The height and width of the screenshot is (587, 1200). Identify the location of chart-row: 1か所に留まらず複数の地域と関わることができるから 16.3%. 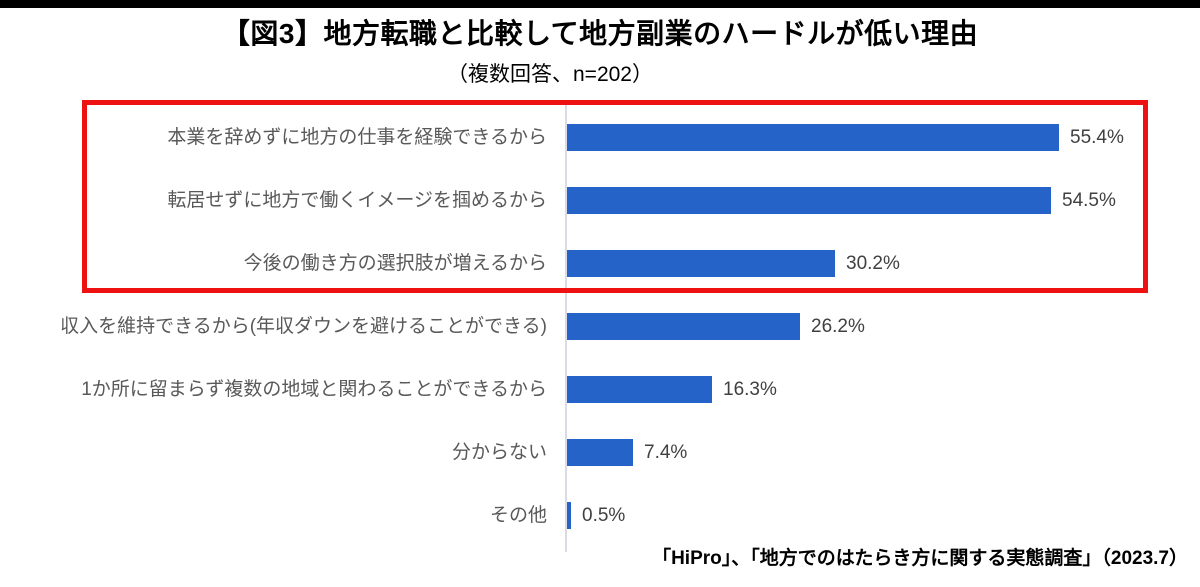
(600, 389).